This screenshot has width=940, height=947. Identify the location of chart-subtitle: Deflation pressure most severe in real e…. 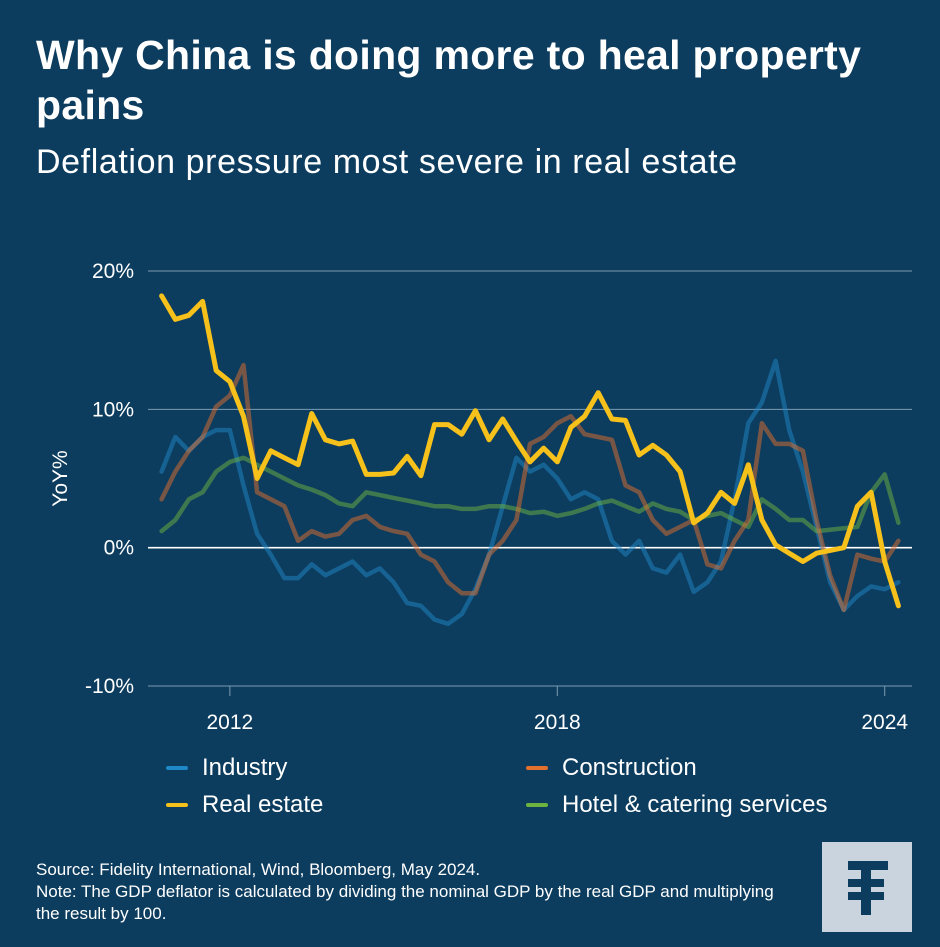
(387, 162).